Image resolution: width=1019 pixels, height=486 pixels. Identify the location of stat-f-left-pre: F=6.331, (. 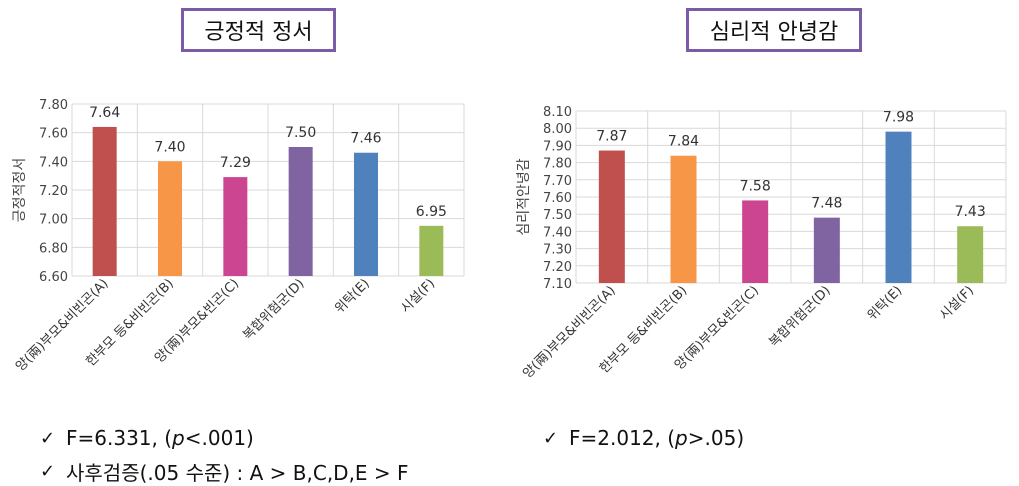
(119, 438).